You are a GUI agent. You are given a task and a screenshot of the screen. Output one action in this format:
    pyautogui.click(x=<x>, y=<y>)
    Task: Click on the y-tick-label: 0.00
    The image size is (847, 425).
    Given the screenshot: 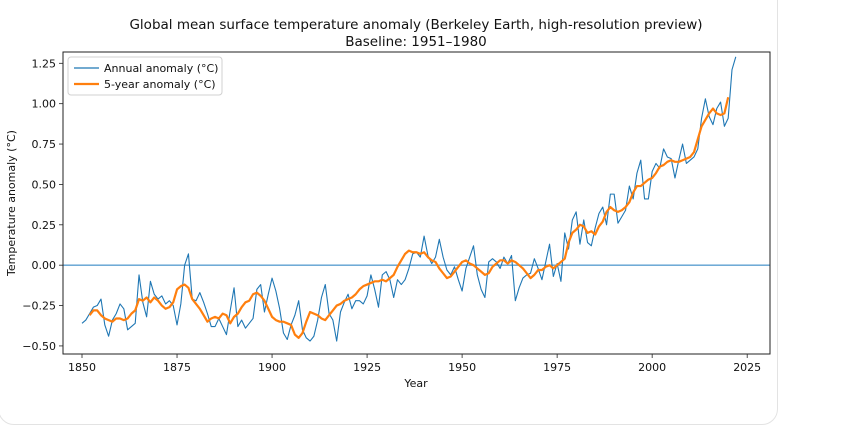 What is the action you would take?
    pyautogui.click(x=44, y=265)
    